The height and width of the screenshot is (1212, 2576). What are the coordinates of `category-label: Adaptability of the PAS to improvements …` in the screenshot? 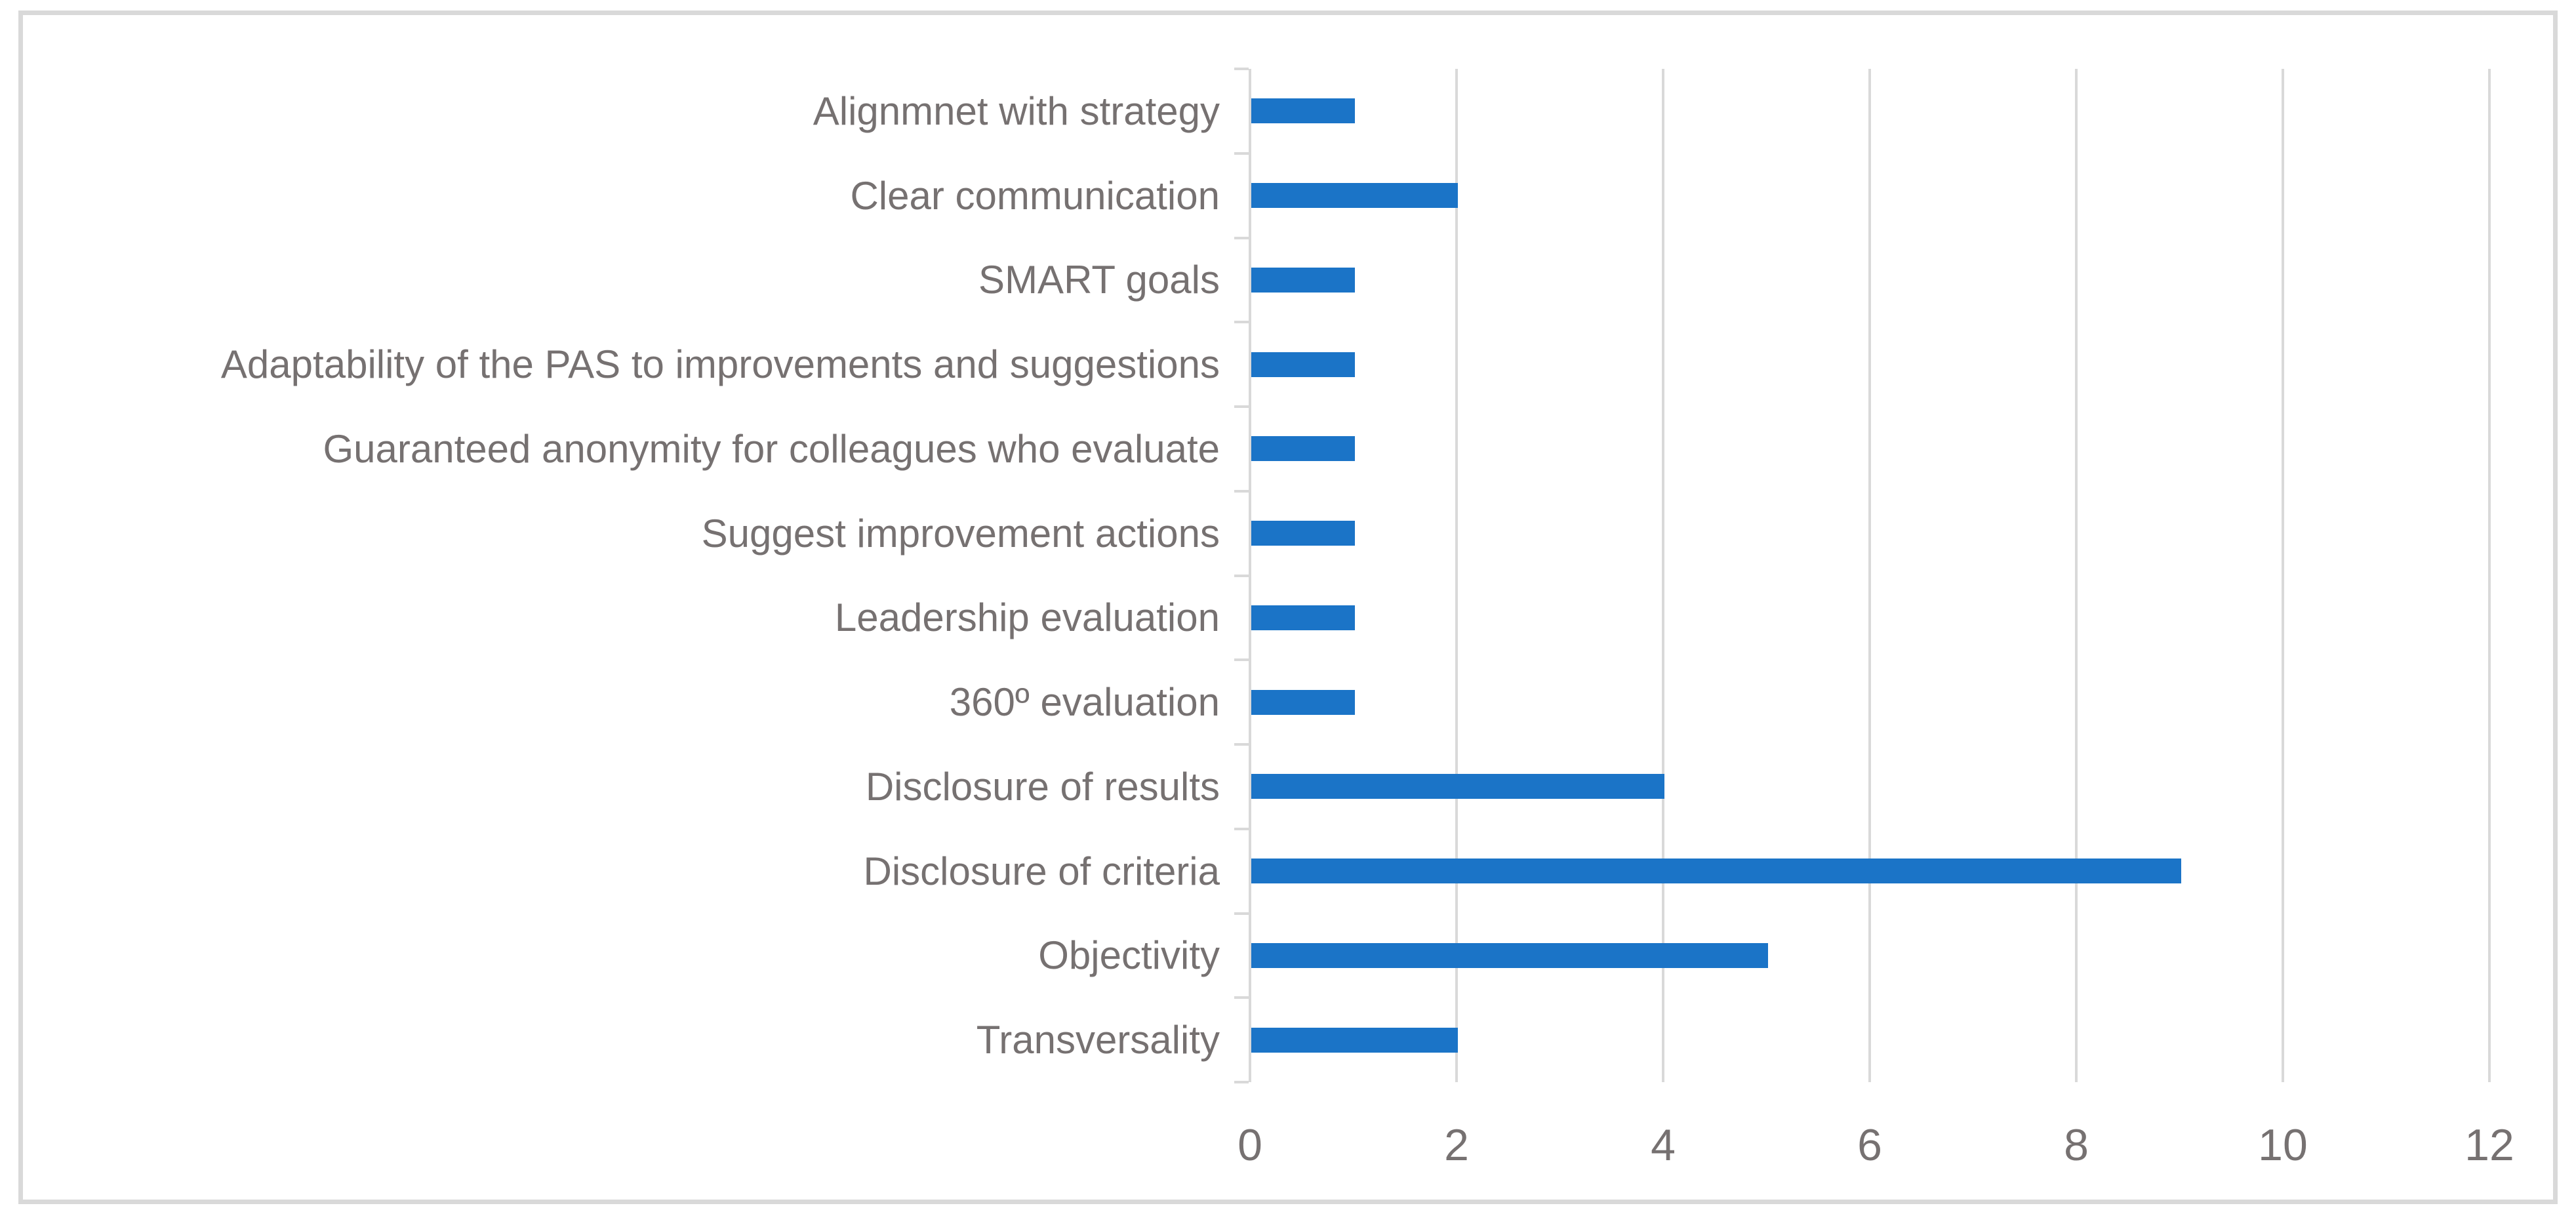 It's located at (720, 364).